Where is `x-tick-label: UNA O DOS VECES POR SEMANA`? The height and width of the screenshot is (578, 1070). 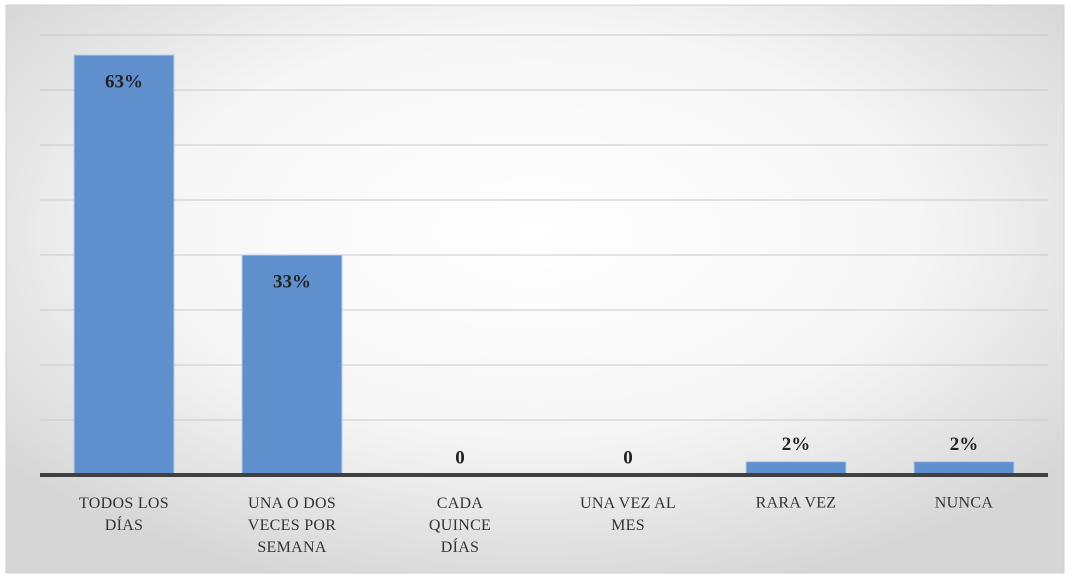 x-tick-label: UNA O DOS VECES POR SEMANA is located at coordinates (292, 525).